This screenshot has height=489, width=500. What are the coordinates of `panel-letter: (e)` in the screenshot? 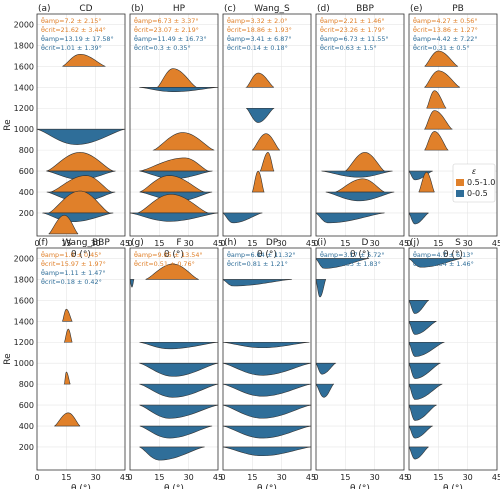 It's located at (416, 9).